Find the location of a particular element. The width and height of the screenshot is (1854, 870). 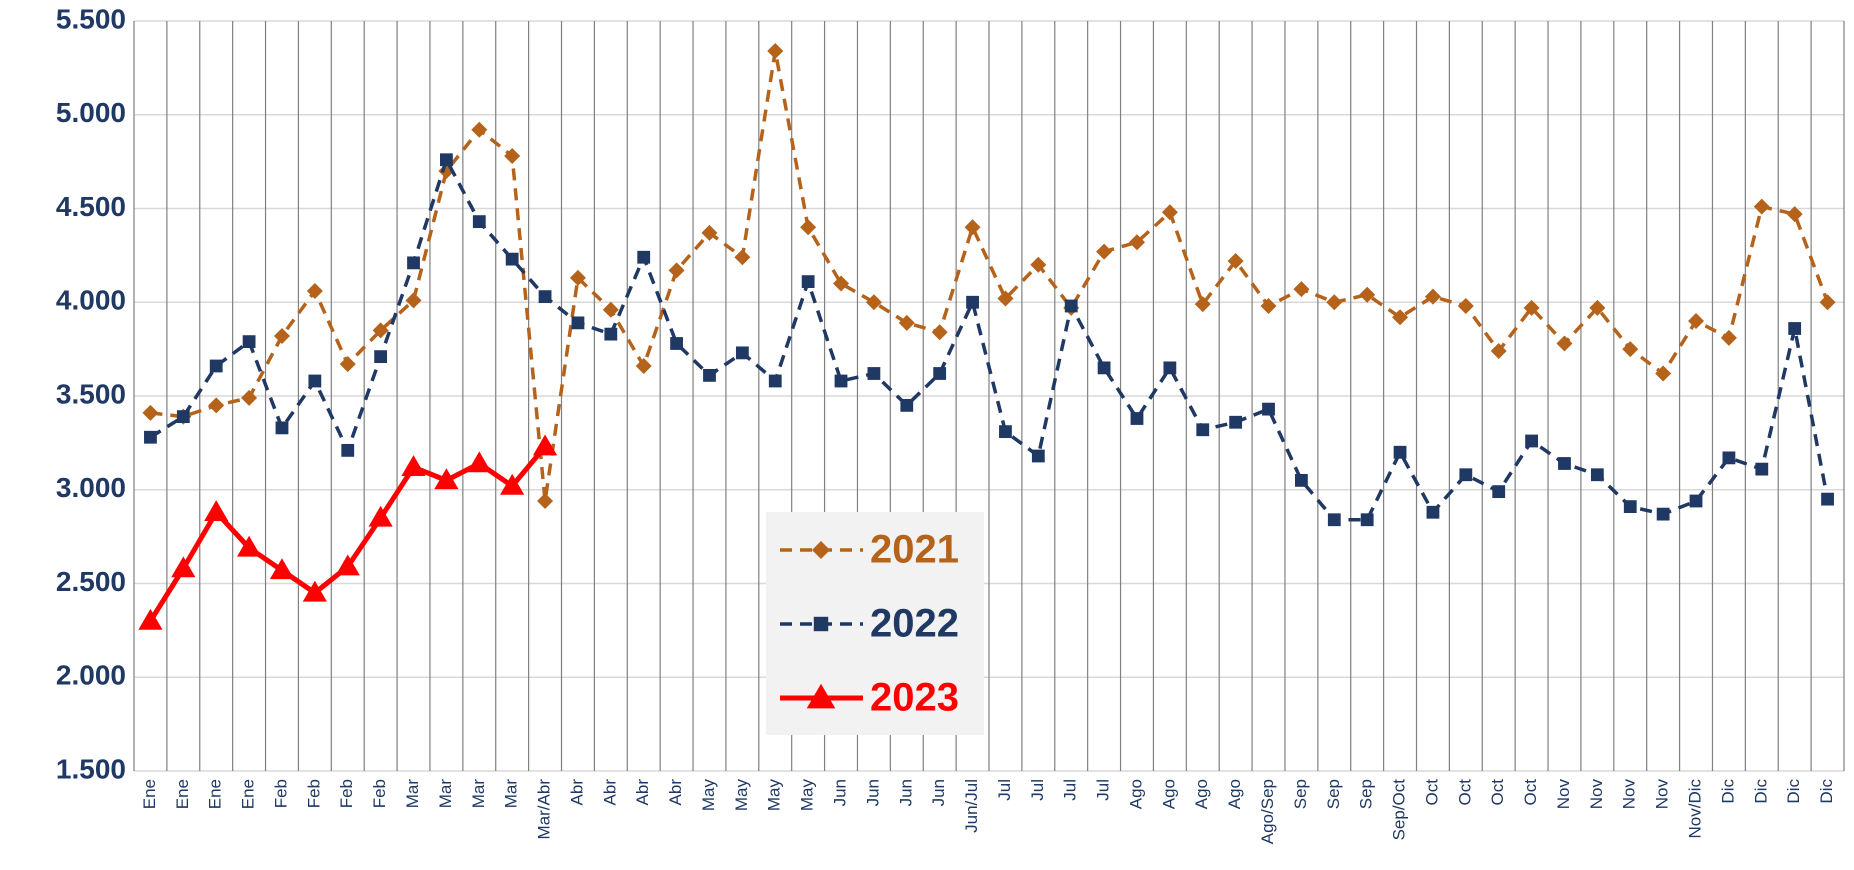

y-tick-label: 4.000 is located at coordinates (91, 300).